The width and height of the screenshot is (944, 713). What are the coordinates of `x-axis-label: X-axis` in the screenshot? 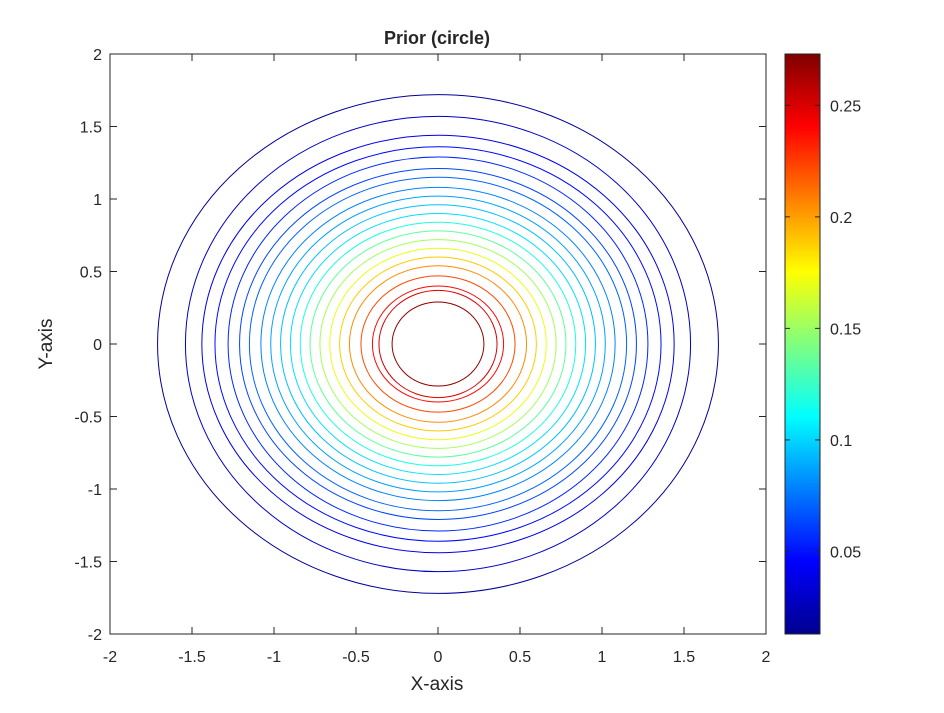 It's located at (437, 684).